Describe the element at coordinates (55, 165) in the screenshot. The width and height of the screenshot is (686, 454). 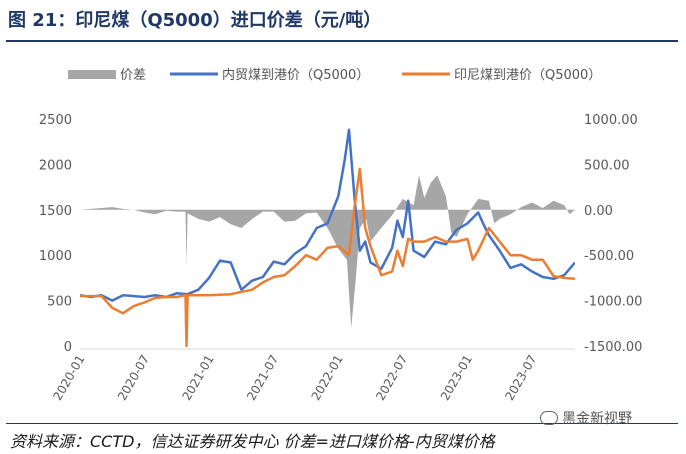
I see `left-axis-tick-label: 2000` at that location.